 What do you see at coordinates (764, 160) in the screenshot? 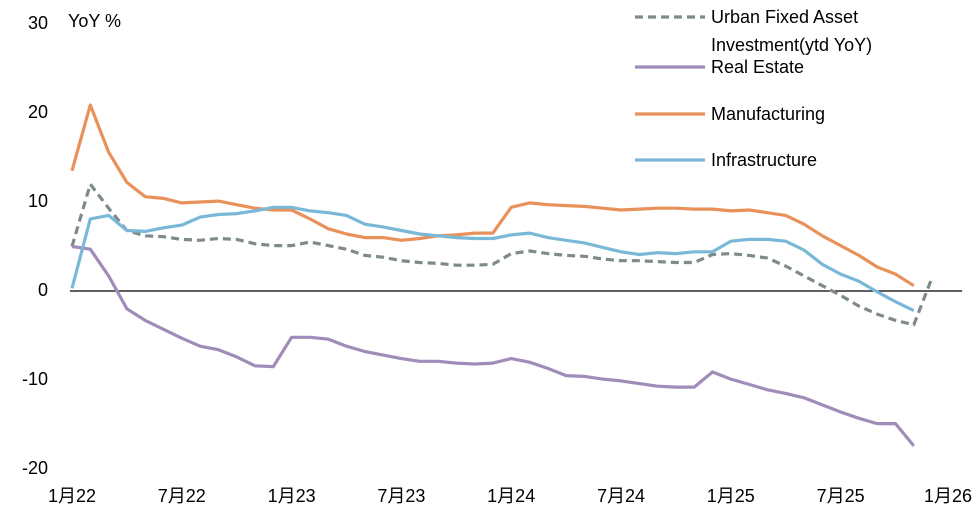
I see `legend-label: Infrastructure` at bounding box center [764, 160].